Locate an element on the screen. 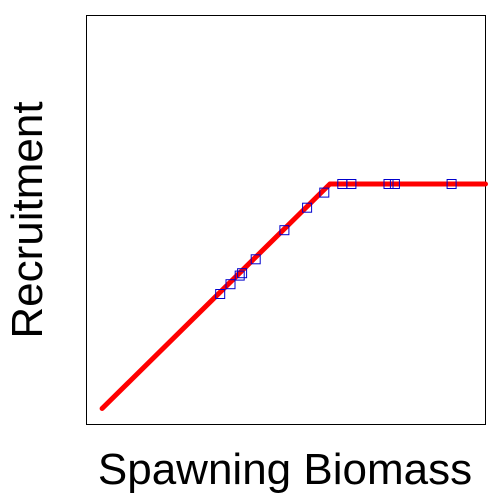 This screenshot has width=500, height=500. x-axis-title: Spawning Biomass is located at coordinates (285, 469).